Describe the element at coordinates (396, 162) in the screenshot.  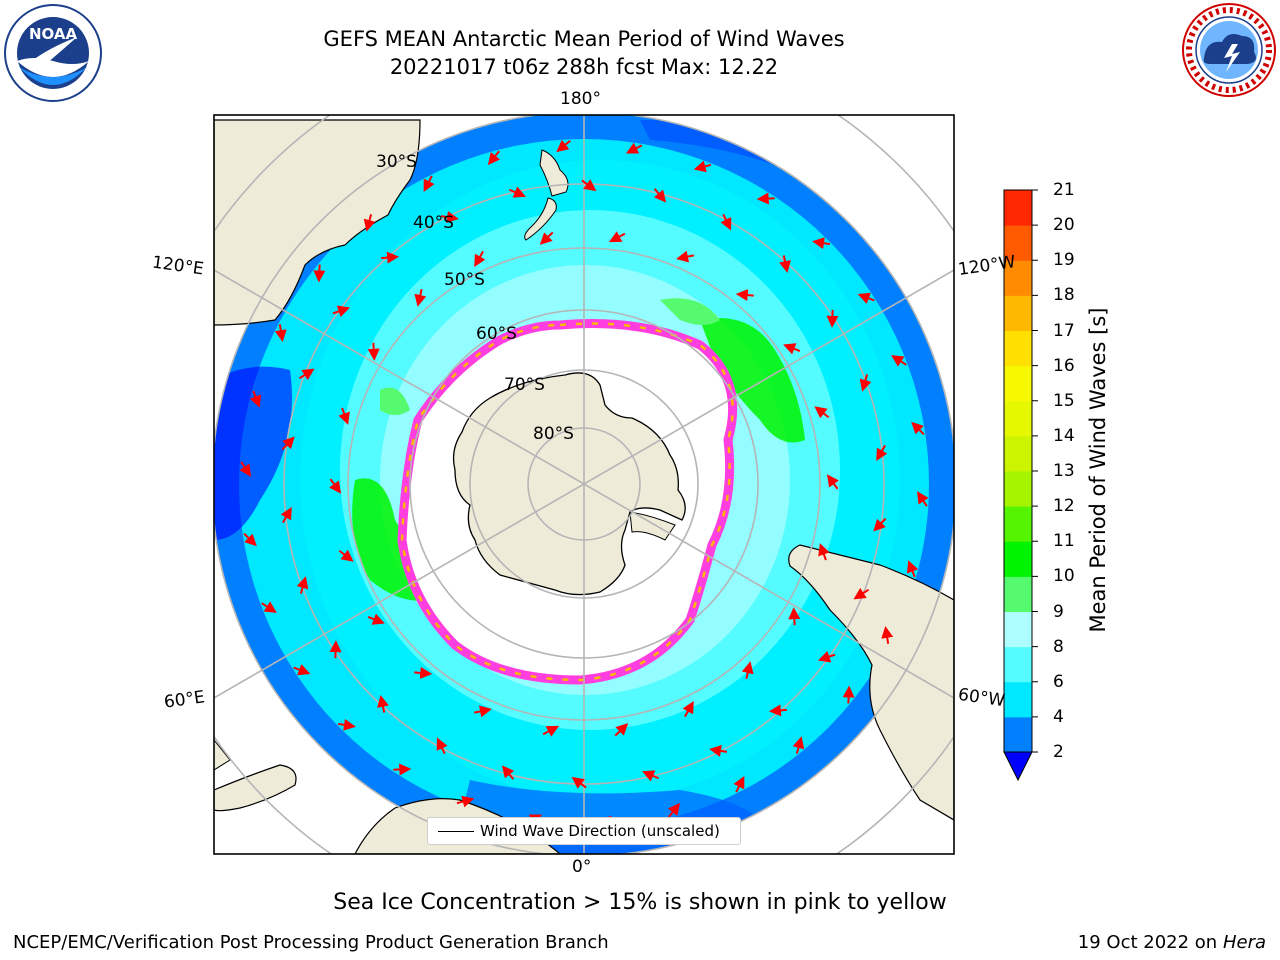
I see `lat-label-30s: 30°S` at that location.